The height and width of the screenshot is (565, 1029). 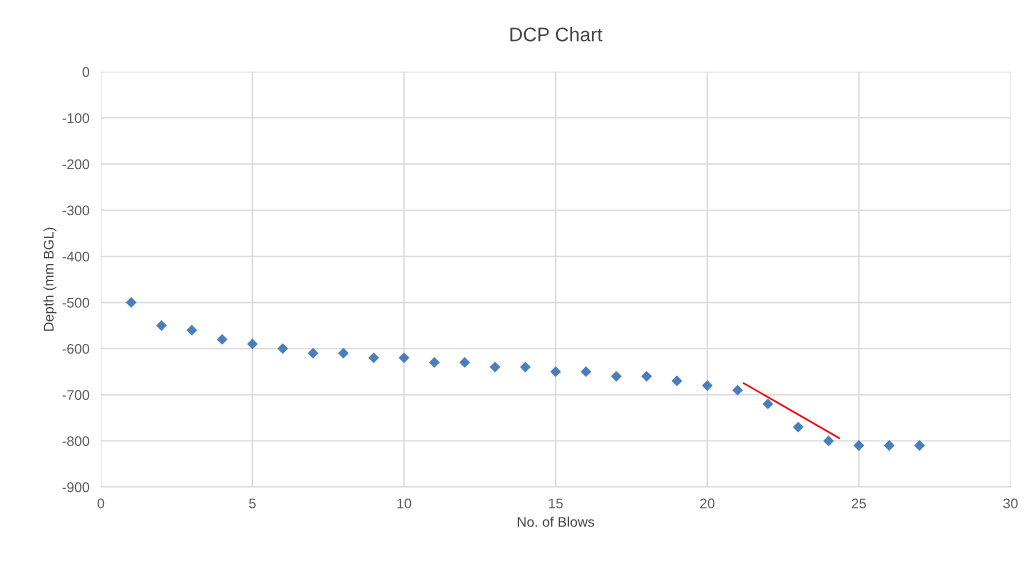 What do you see at coordinates (76, 118) in the screenshot?
I see `y-tick-label: -100` at bounding box center [76, 118].